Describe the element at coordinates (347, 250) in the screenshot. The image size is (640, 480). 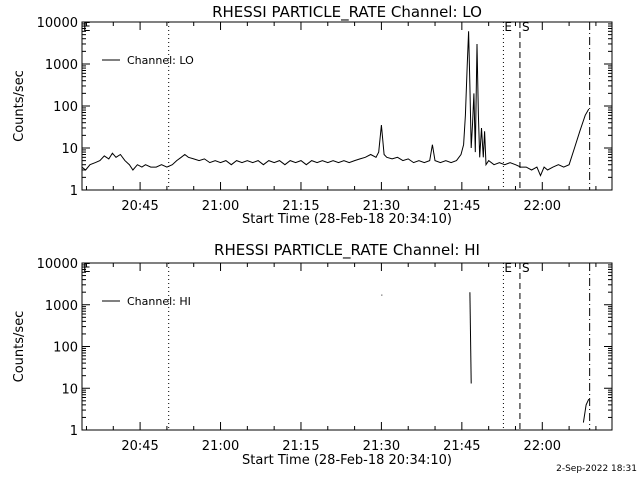
I see `chart-title: RHESSI PARTICLE_RATE Channel: HI` at that location.